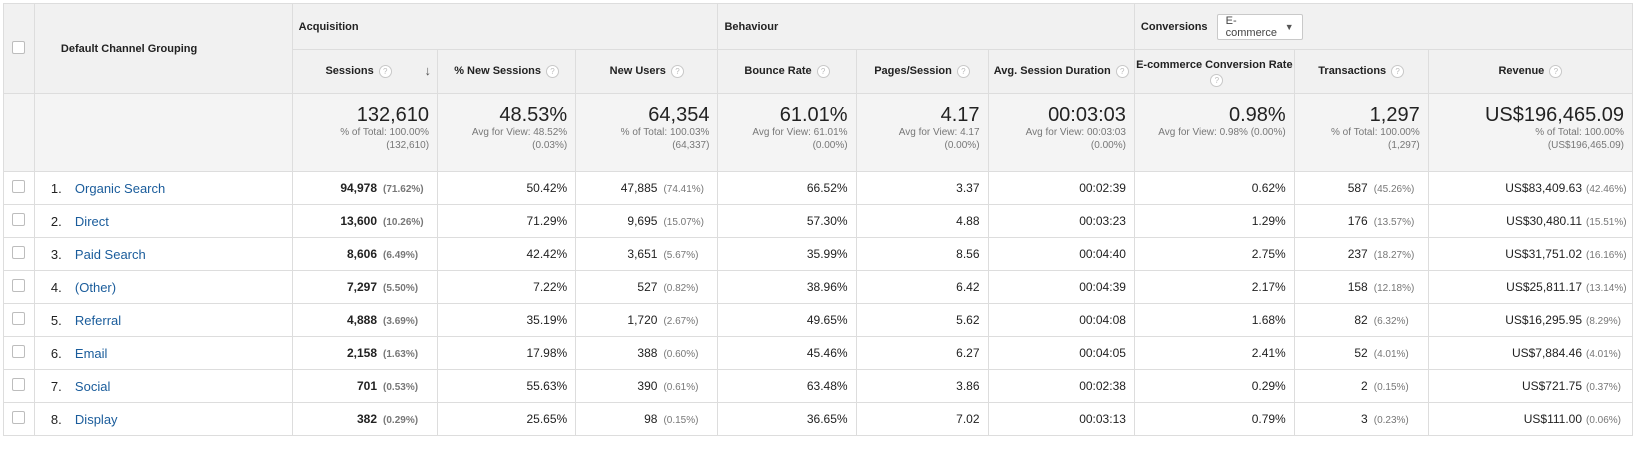 The height and width of the screenshot is (457, 1634). I want to click on sessions-cell: 382 (0.29%), so click(365, 419).